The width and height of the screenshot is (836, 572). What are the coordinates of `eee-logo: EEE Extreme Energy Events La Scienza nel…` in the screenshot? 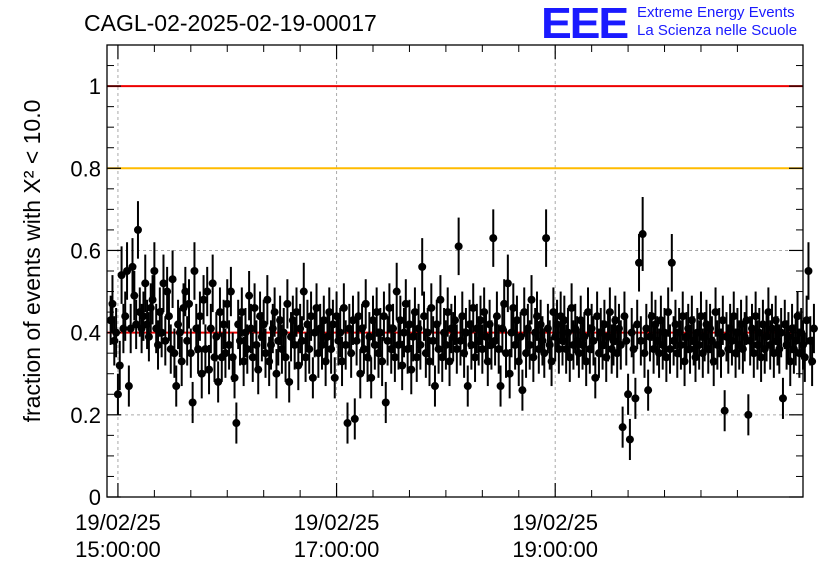 It's located at (669, 24).